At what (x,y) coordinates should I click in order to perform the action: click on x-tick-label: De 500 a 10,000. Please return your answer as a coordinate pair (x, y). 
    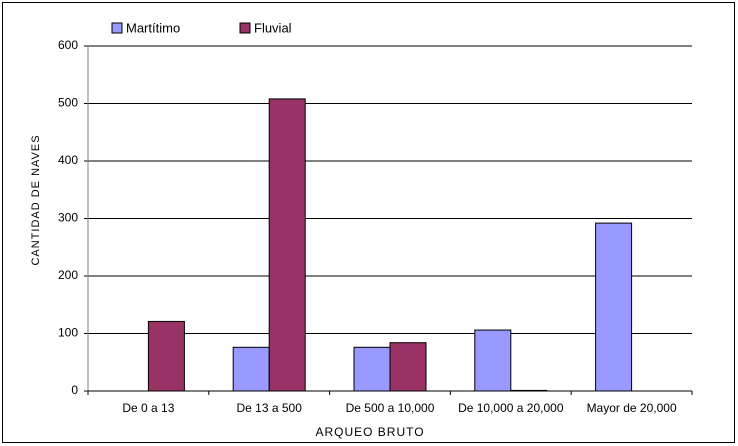
    Looking at the image, I should click on (390, 408).